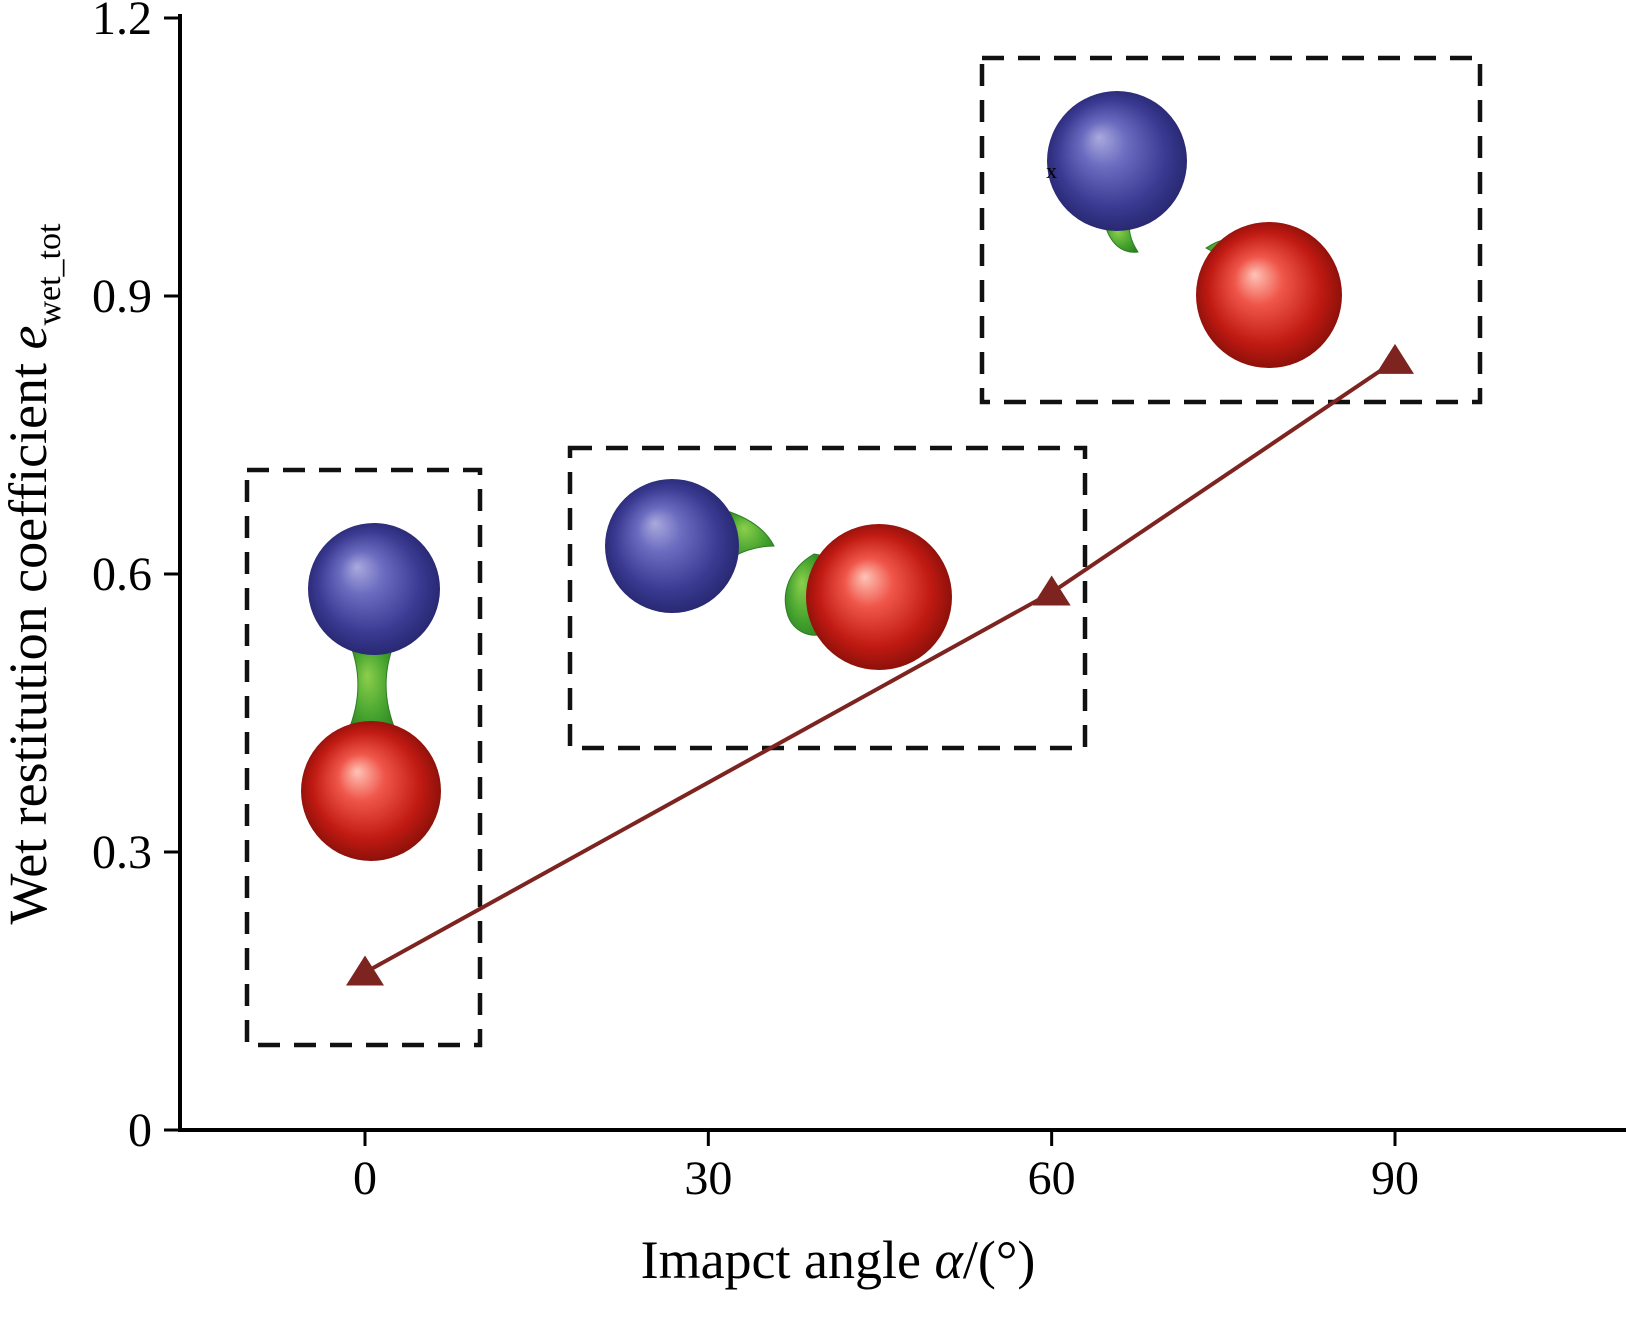 The width and height of the screenshot is (1626, 1319). Describe the element at coordinates (122, 22) in the screenshot. I see `y-tick-label: 1.2` at that location.